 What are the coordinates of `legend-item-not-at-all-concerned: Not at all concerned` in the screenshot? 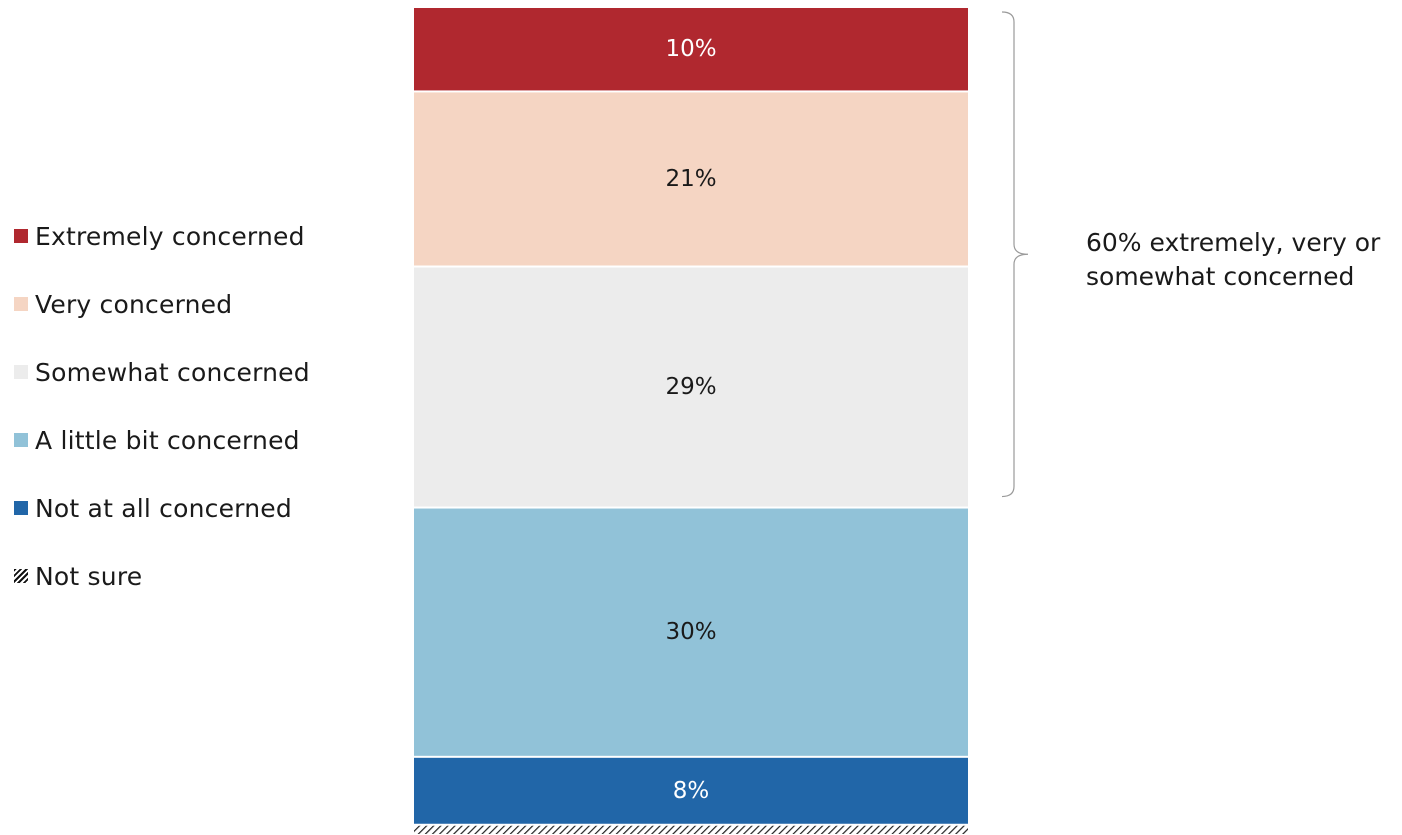 It's located at (194, 508).